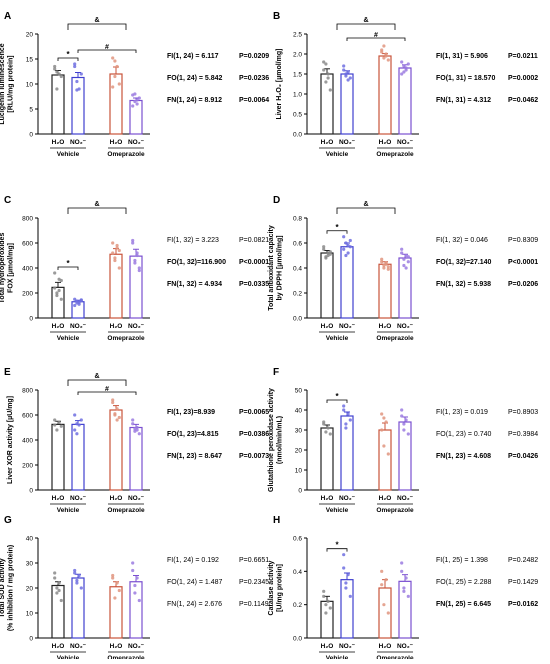  Describe the element at coordinates (11, 268) in the screenshot. I see `y-axis-label-line: FOX [µmol/mg]` at that location.